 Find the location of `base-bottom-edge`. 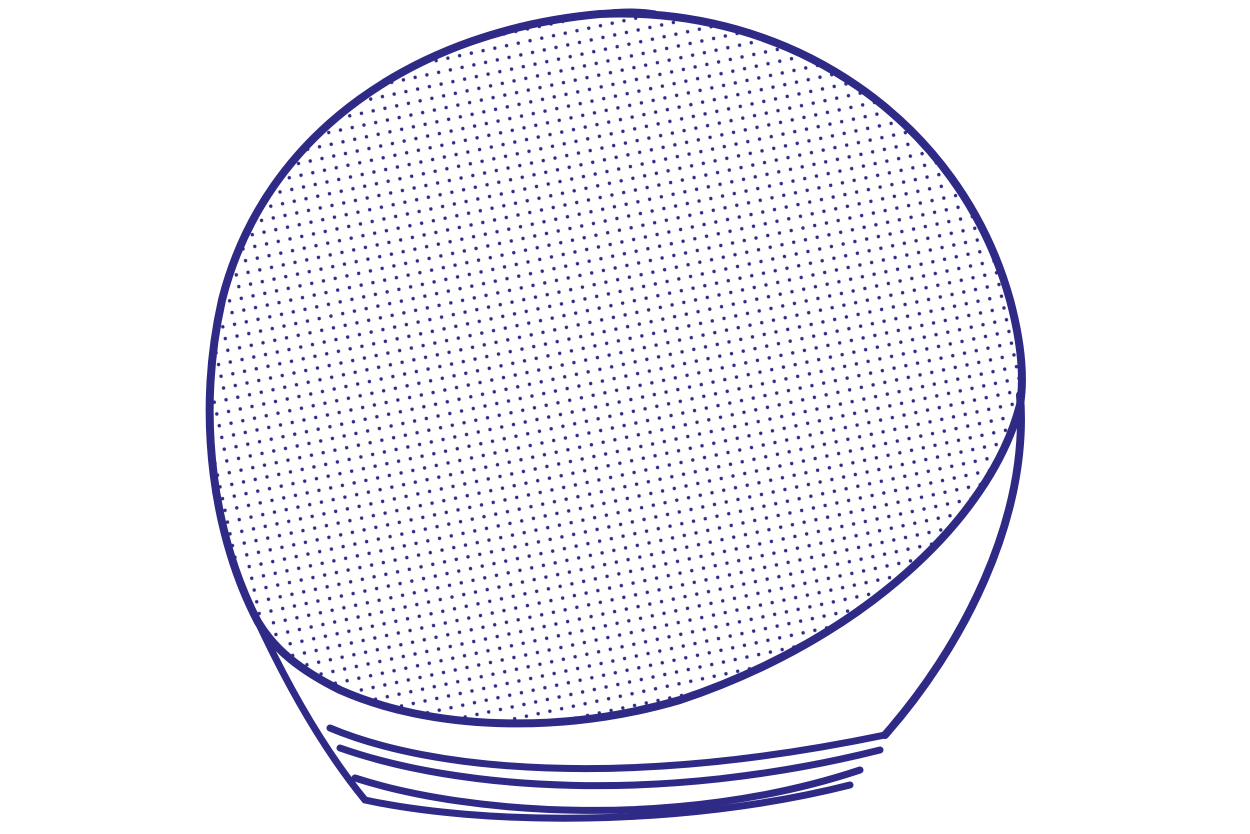

base-bottom-edge is located at coordinates (607, 801).